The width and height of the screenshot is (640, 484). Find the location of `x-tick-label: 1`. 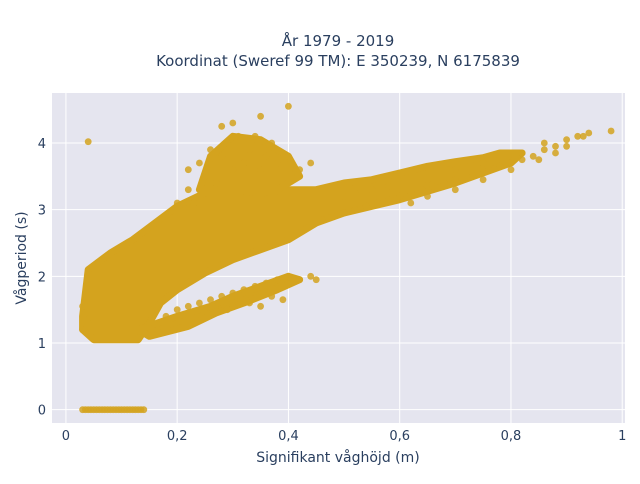

x-tick-label: 1 is located at coordinates (622, 436).